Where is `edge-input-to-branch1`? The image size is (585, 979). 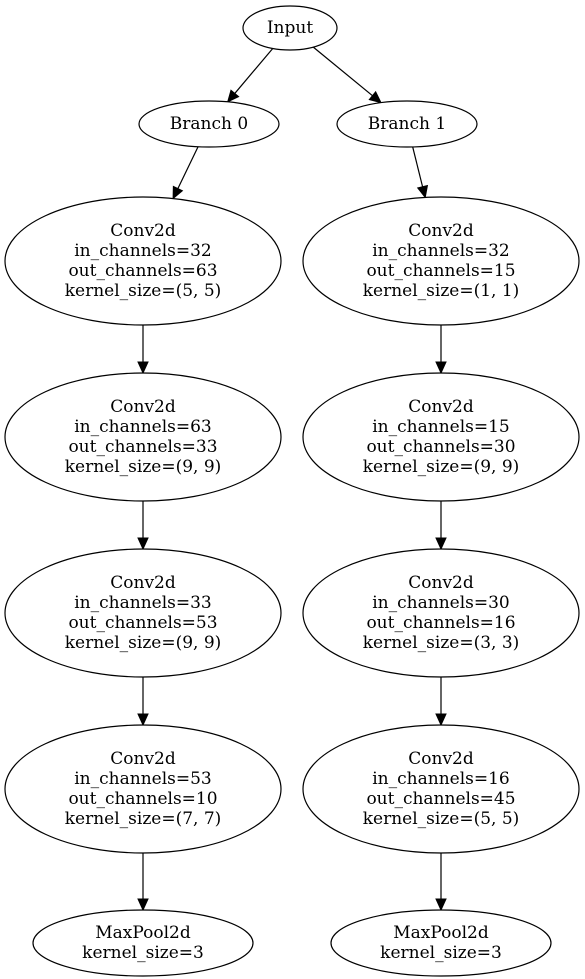
edge-input-to-branch1 is located at coordinates (347, 75).